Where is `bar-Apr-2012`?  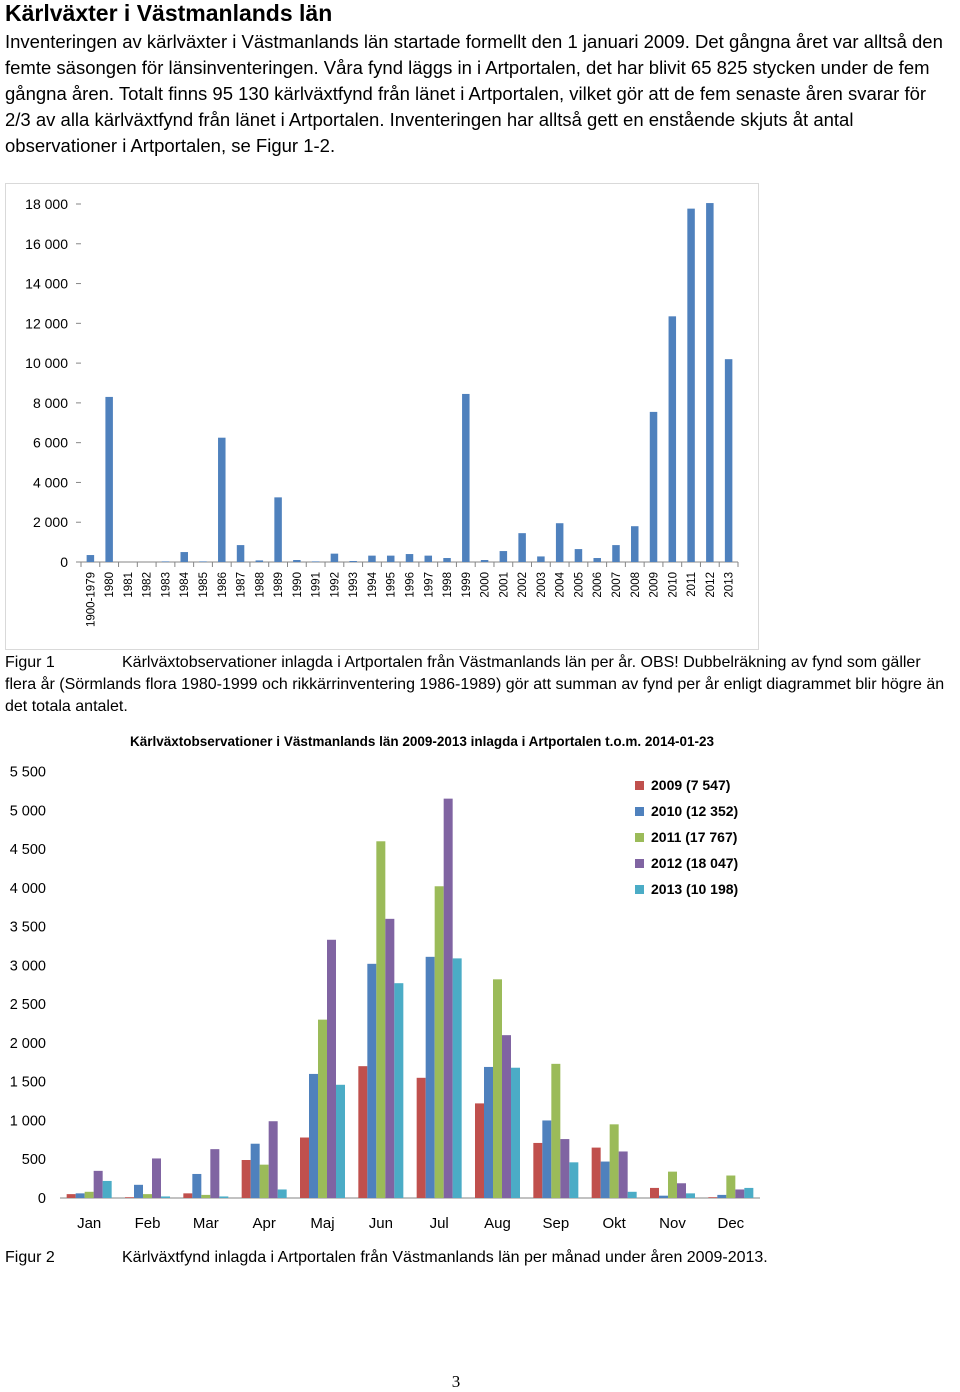 bar-Apr-2012 is located at coordinates (273, 1159).